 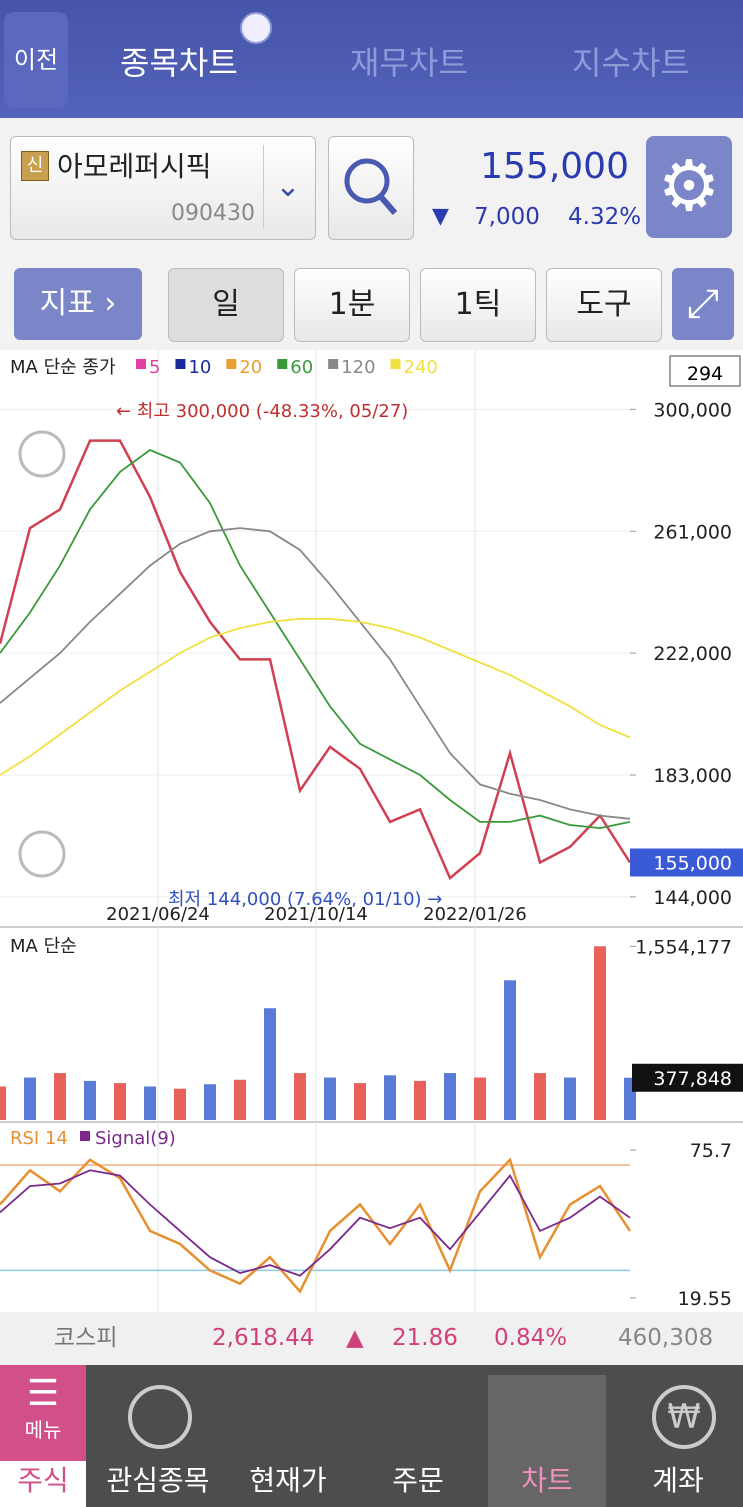 What do you see at coordinates (163, 188) in the screenshot?
I see `stock-selector: 신 아모레퍼시픽 090430 ⌄` at bounding box center [163, 188].